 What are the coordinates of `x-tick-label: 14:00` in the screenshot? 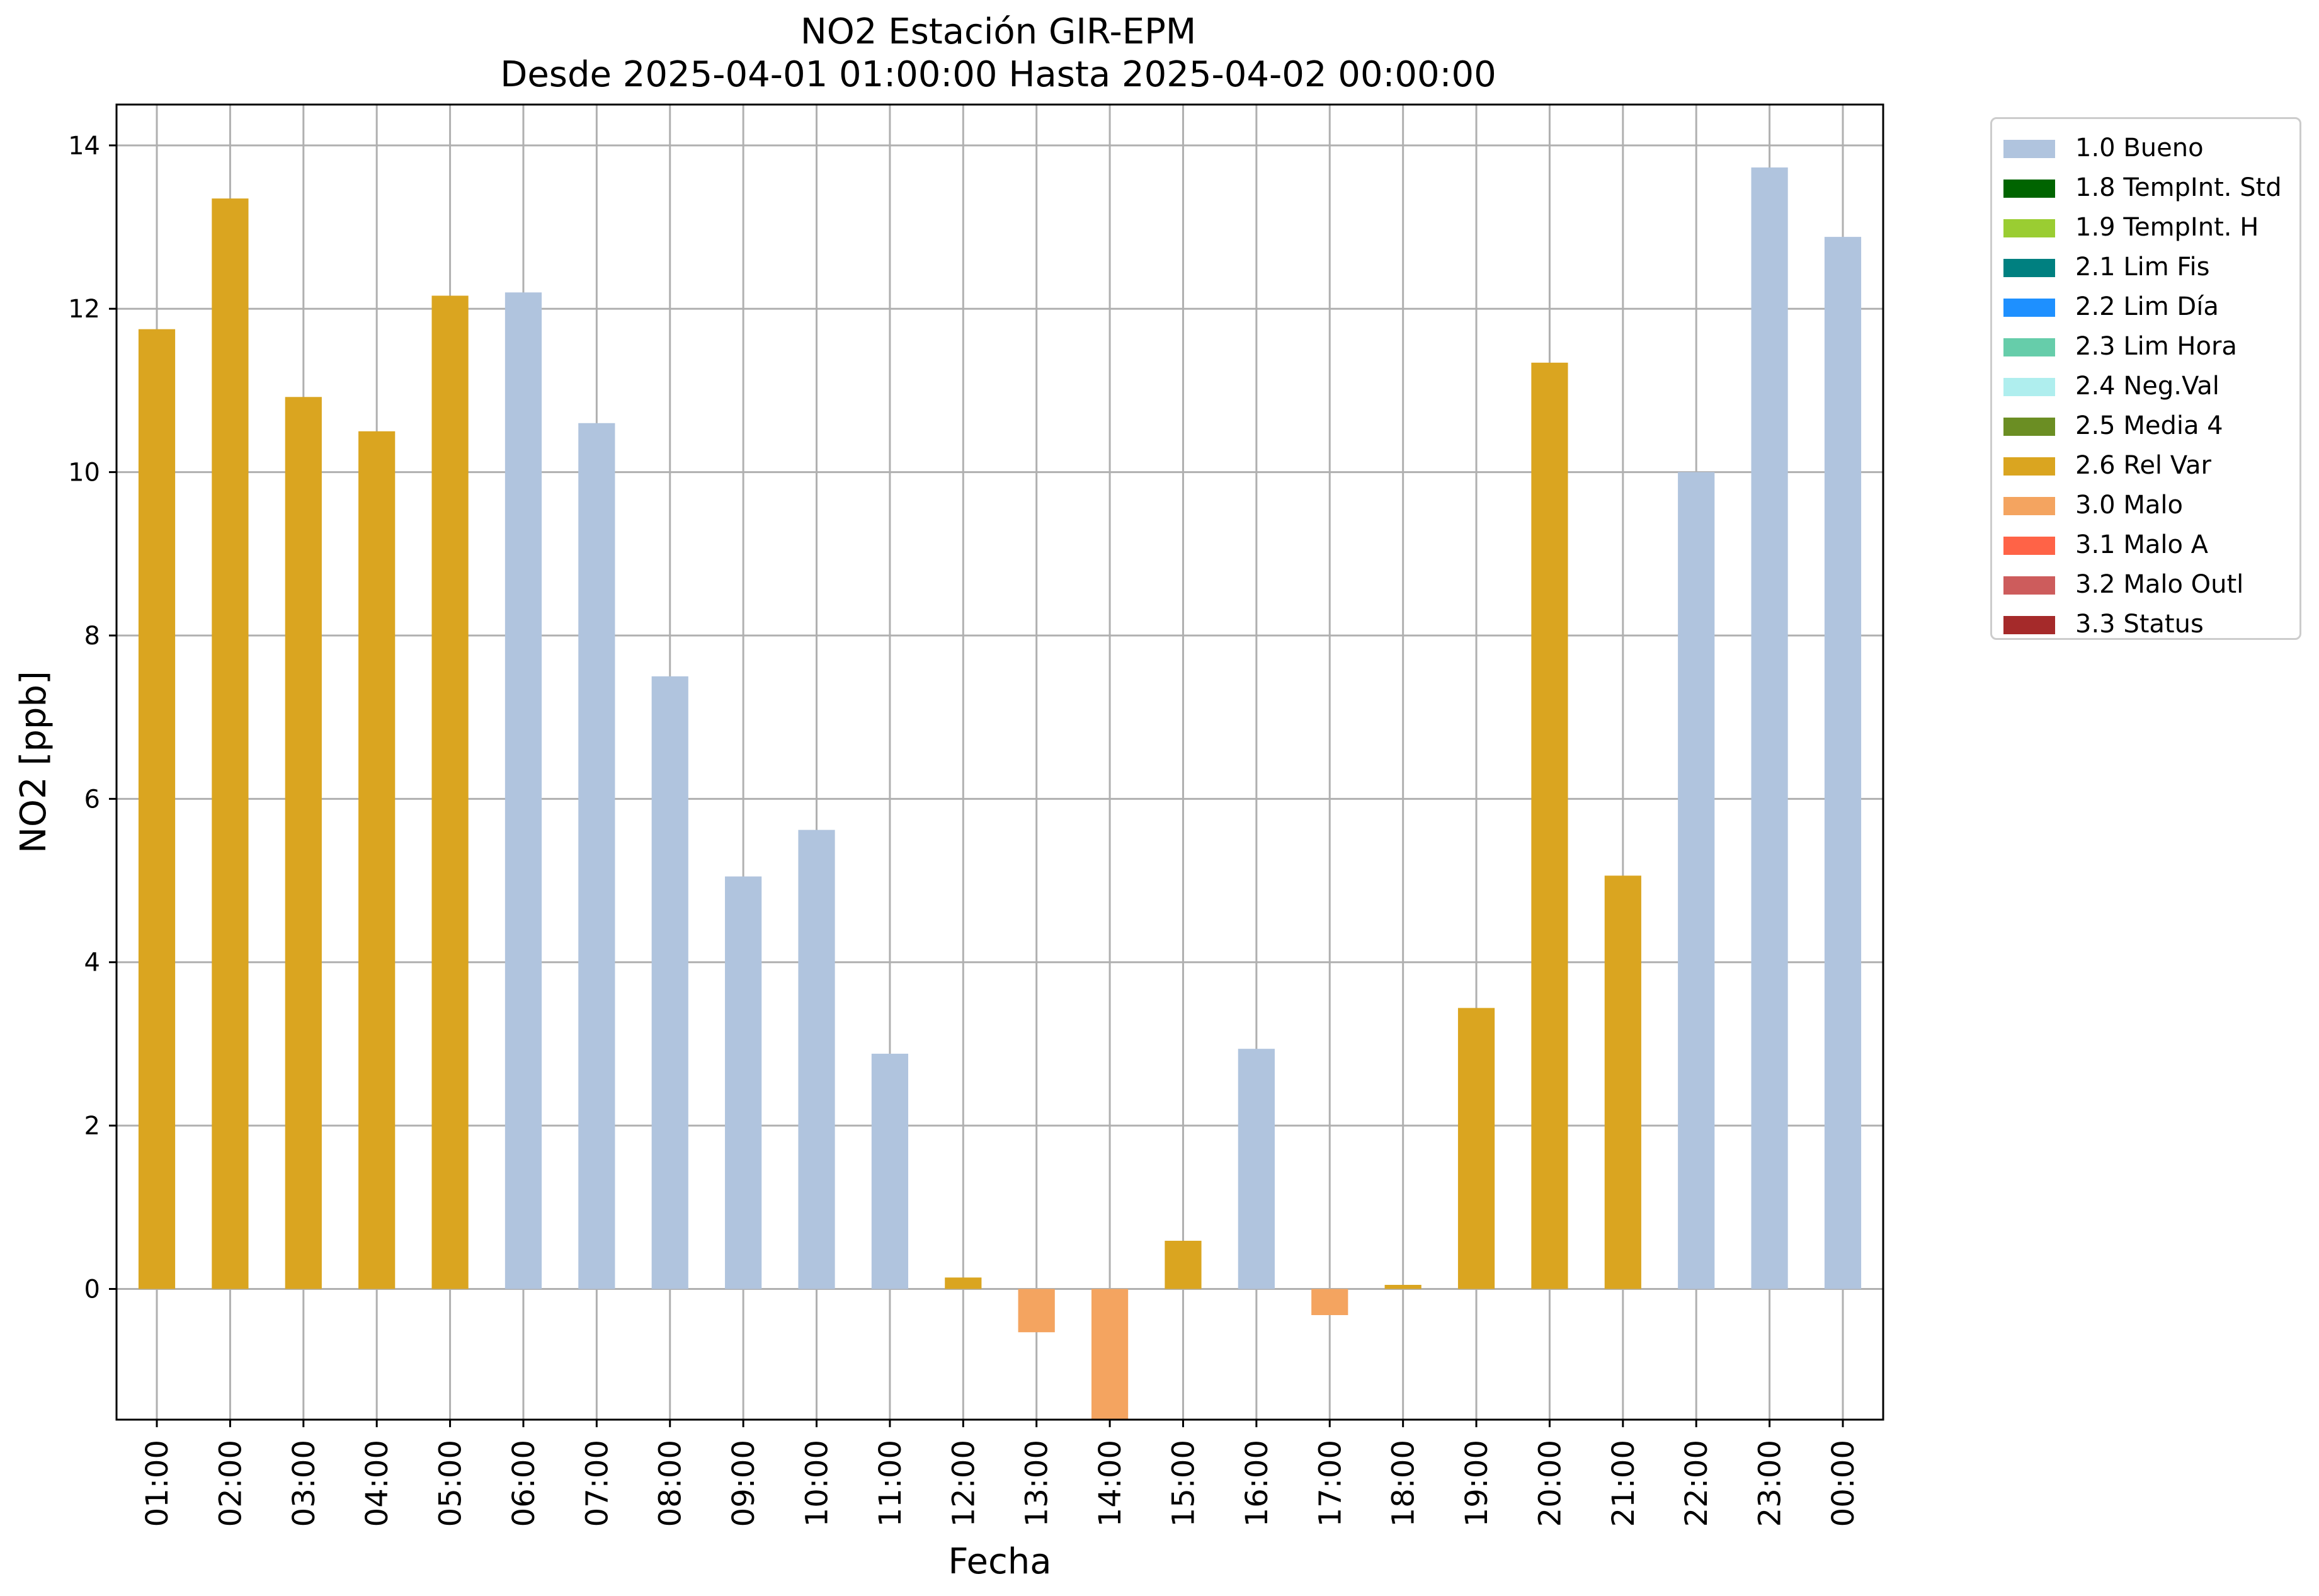 It's located at (1110, 1483).